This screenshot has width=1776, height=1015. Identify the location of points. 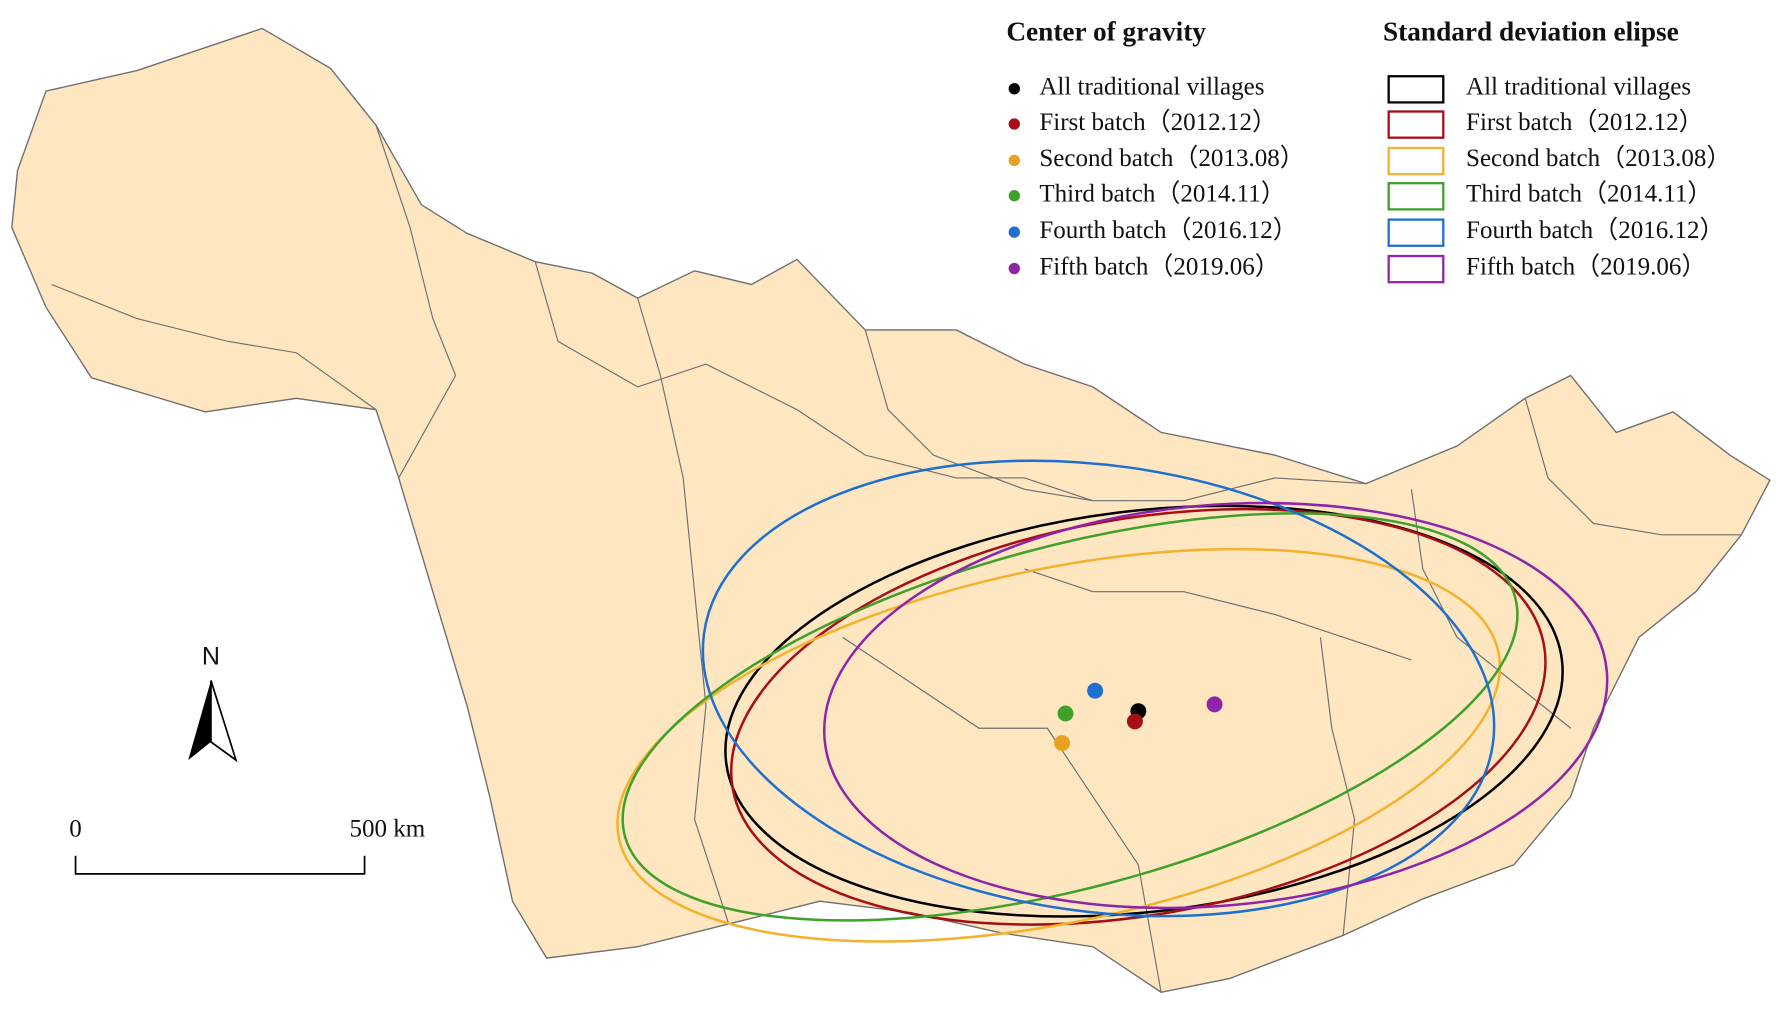
(1138, 717).